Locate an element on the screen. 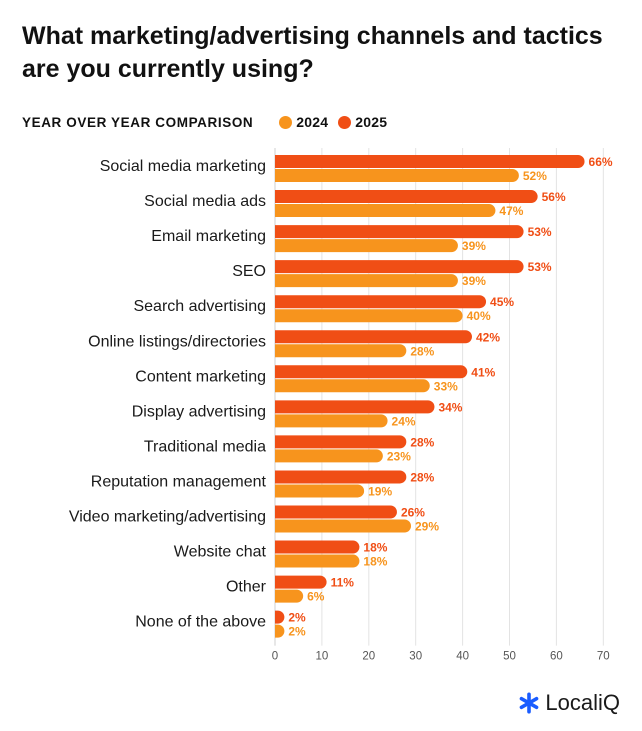  chart-subtitle: YEAR OVER YEAR COMPARISON is located at coordinates (138, 122).